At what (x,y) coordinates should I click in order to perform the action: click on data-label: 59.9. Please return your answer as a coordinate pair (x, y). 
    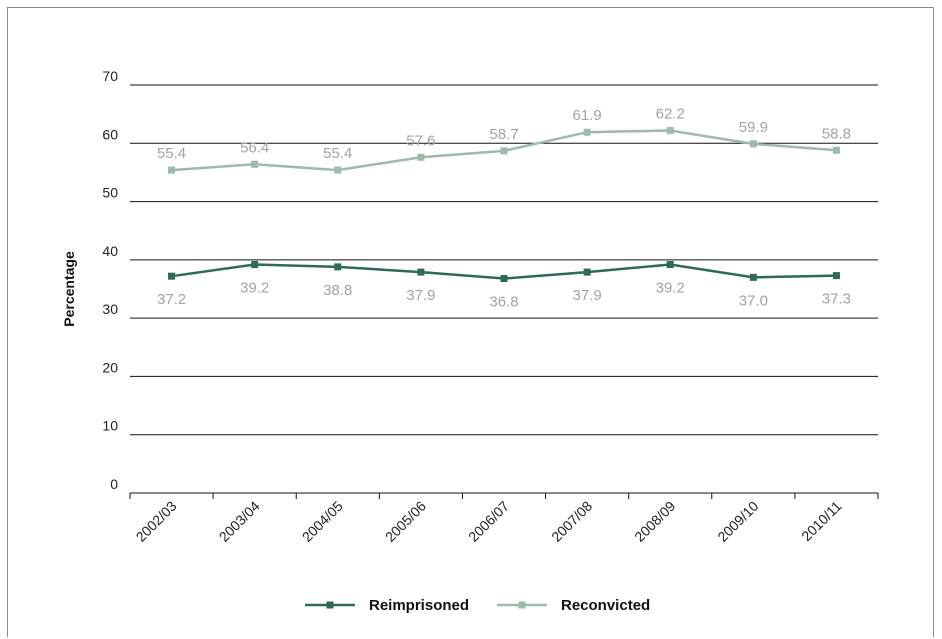
    Looking at the image, I should click on (753, 127).